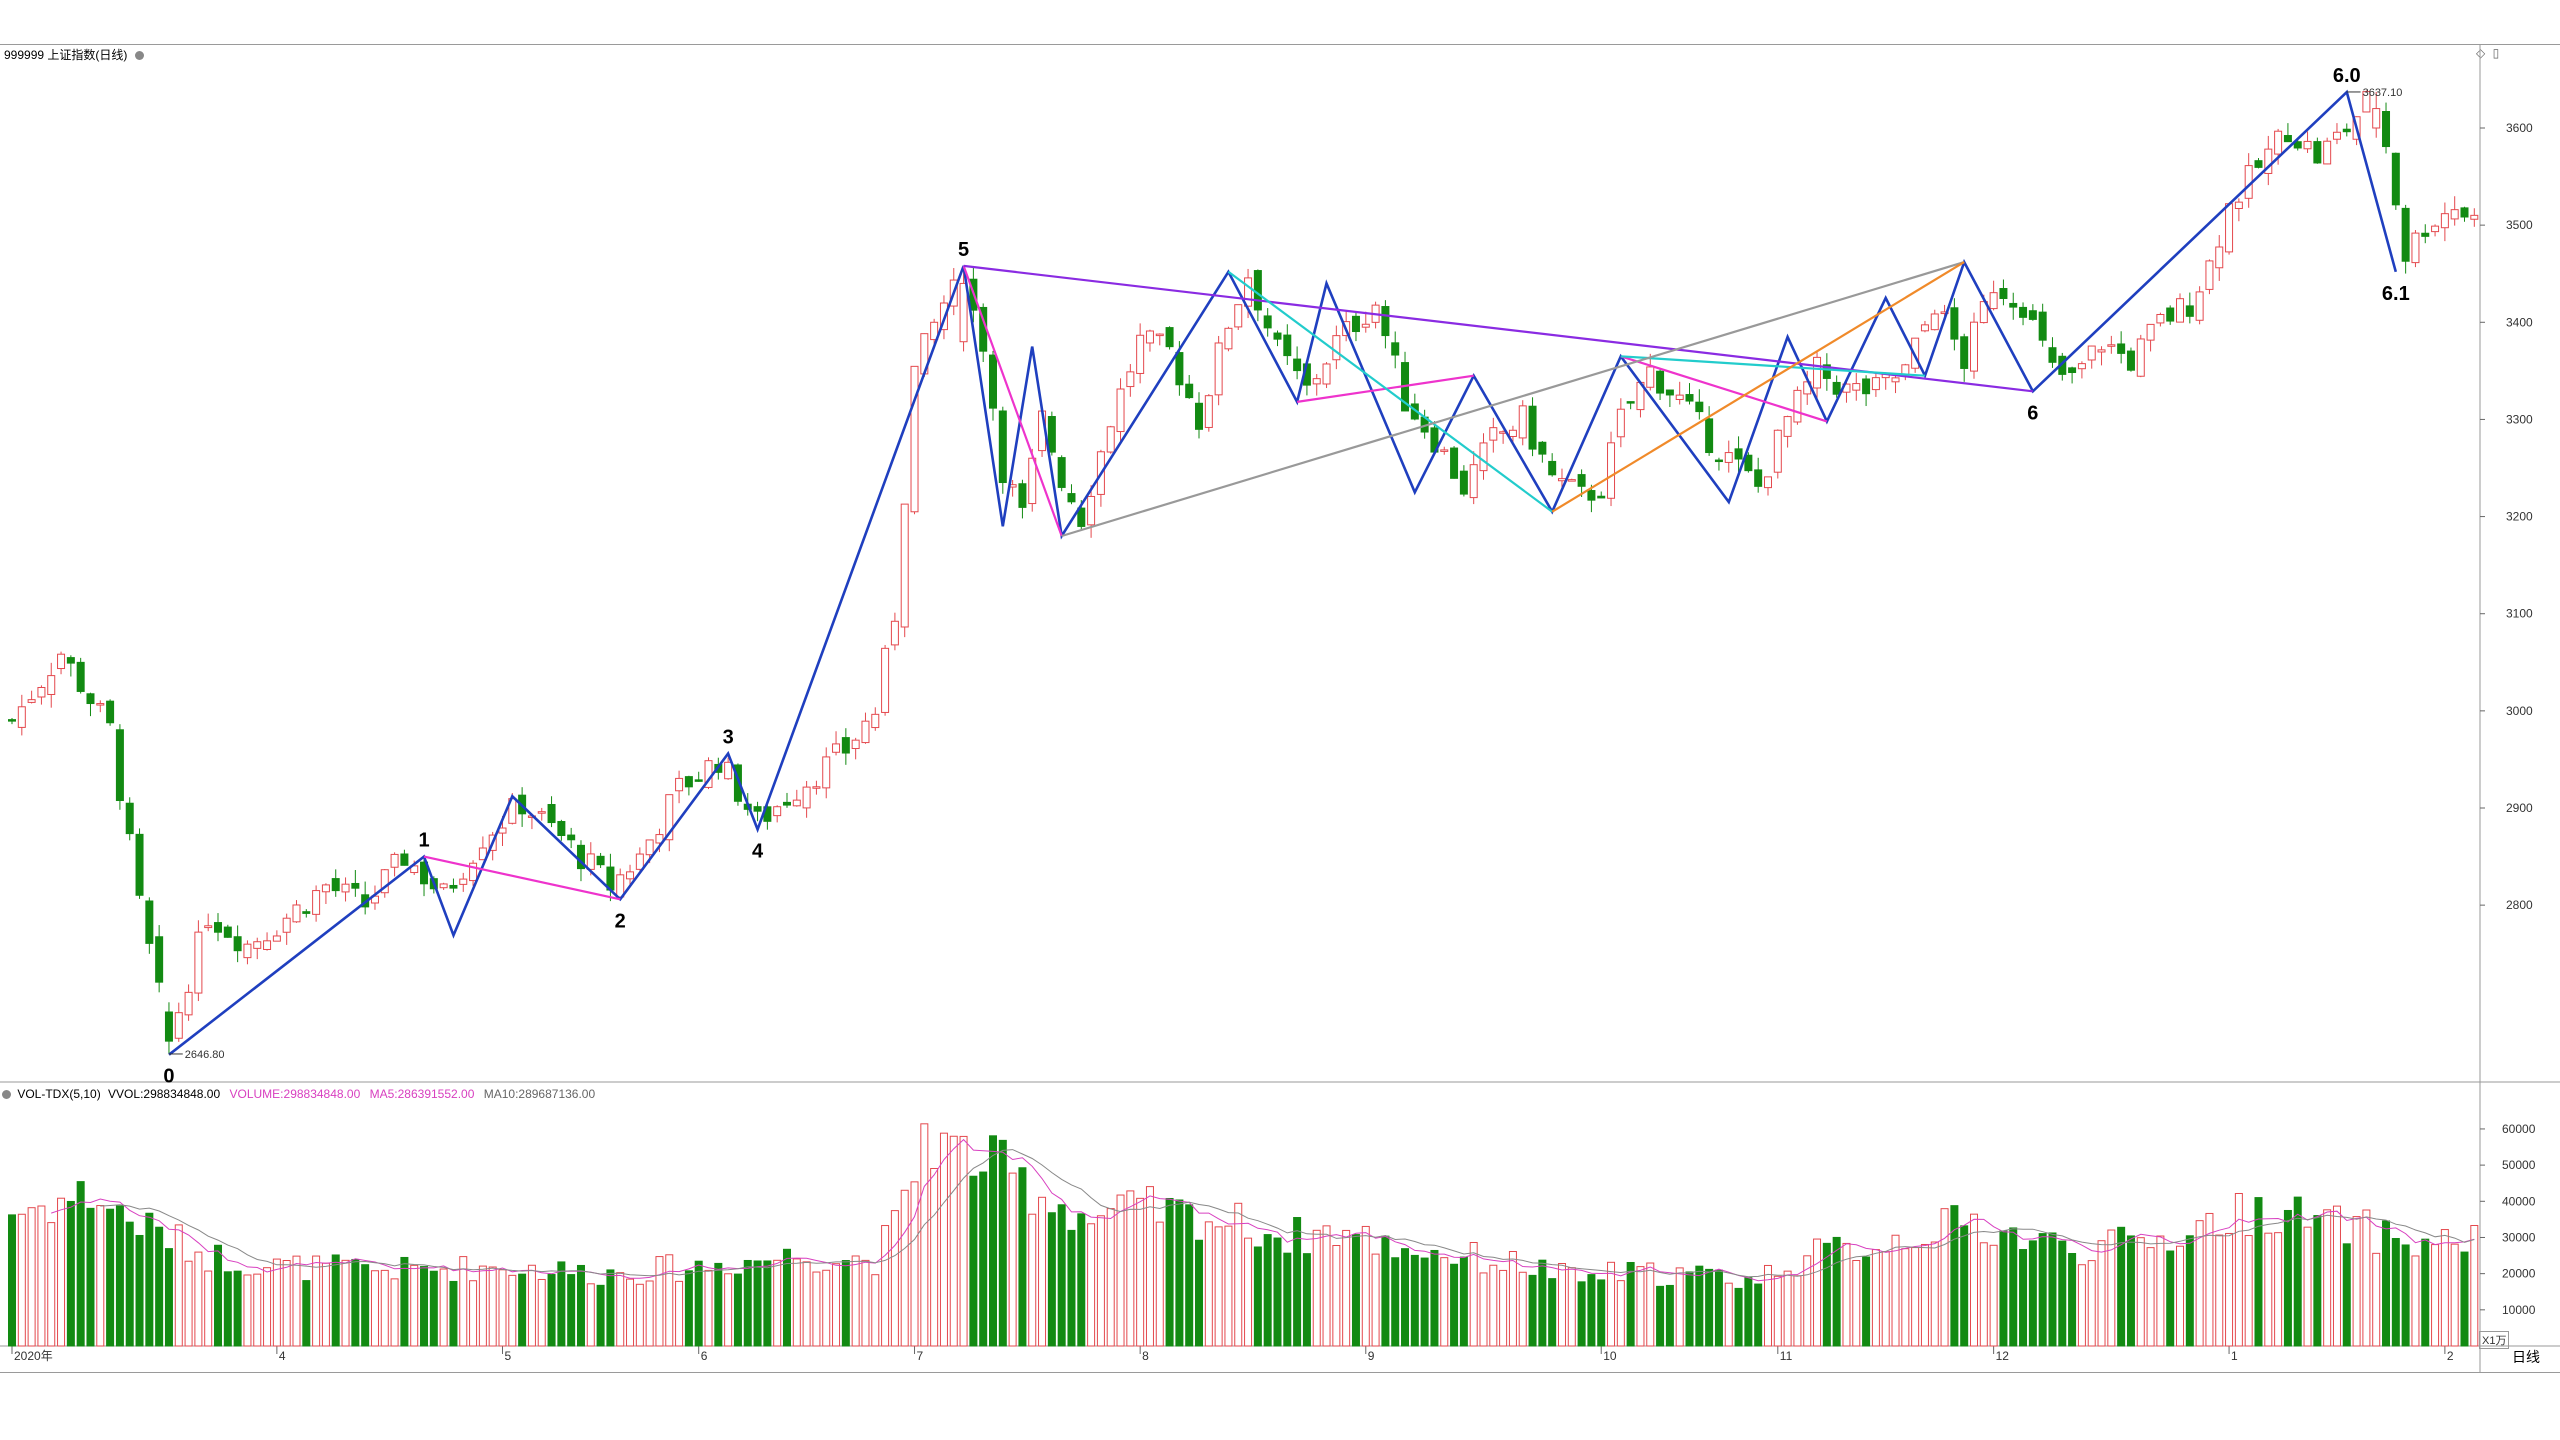 This screenshot has height=1440, width=2560. I want to click on volume-tick-label: 10000, so click(2519, 1310).